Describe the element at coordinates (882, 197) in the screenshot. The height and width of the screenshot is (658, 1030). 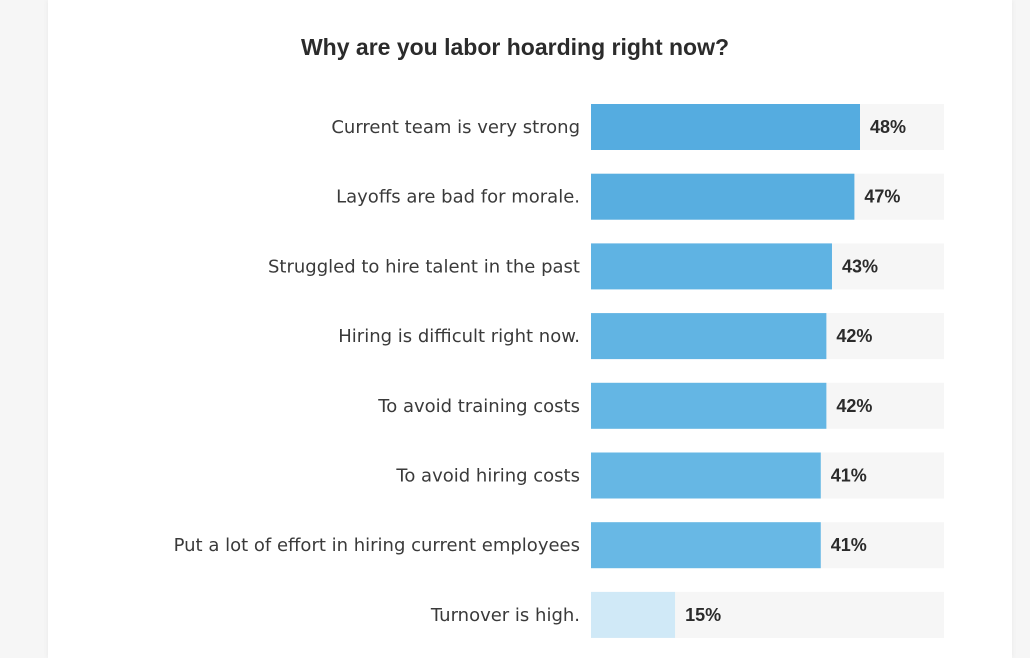
I see `value-label: 47%` at that location.